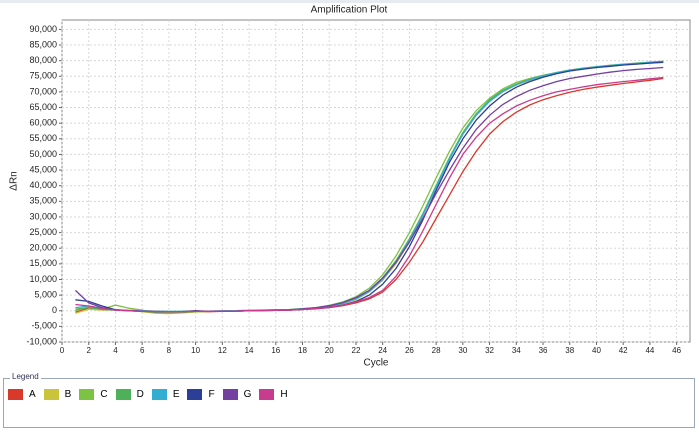  What do you see at coordinates (43, 154) in the screenshot?
I see `y-tick-label: 50,000` at bounding box center [43, 154].